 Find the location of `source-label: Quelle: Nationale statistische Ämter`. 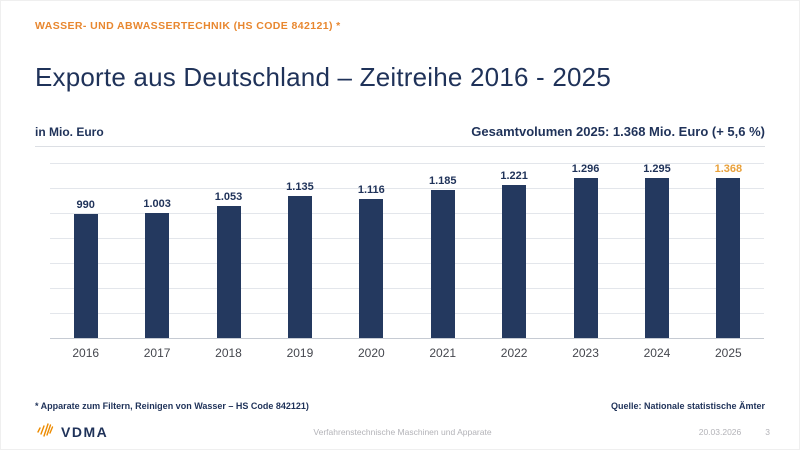

source-label: Quelle: Nationale statistische Ämter is located at coordinates (687, 406).